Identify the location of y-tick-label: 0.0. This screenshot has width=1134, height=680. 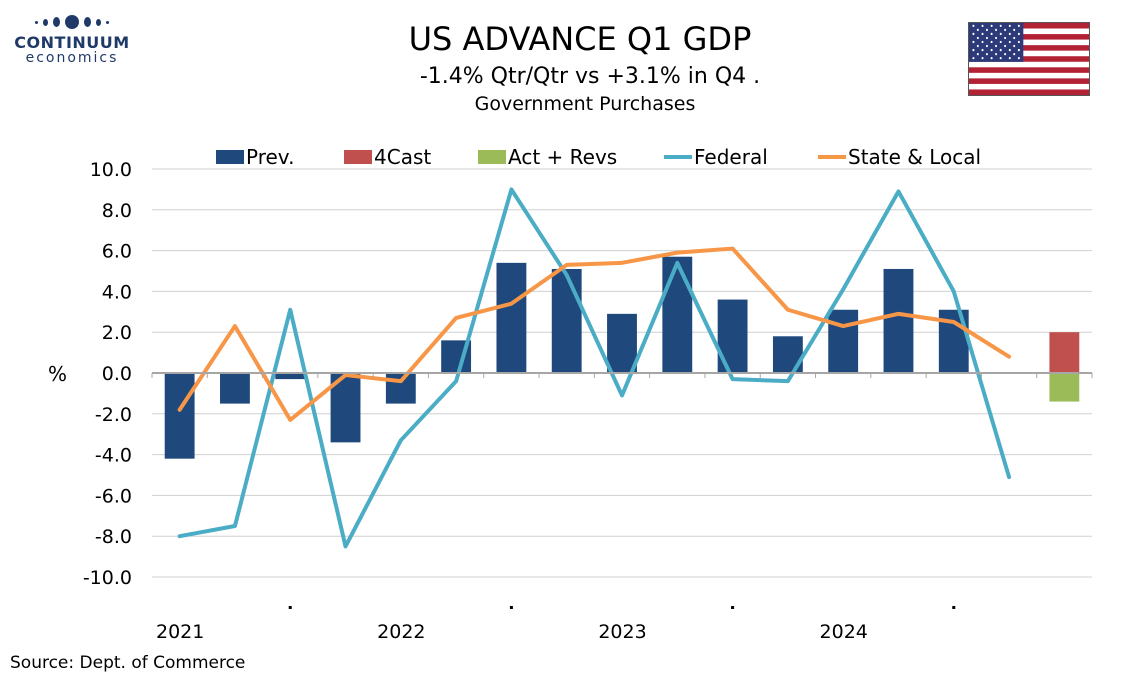
(117, 374).